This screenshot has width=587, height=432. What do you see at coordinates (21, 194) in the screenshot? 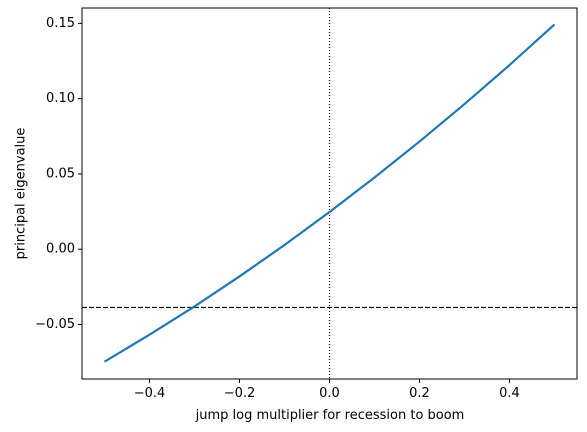
I see `y-axis-label: principal eigenvalue` at bounding box center [21, 194].